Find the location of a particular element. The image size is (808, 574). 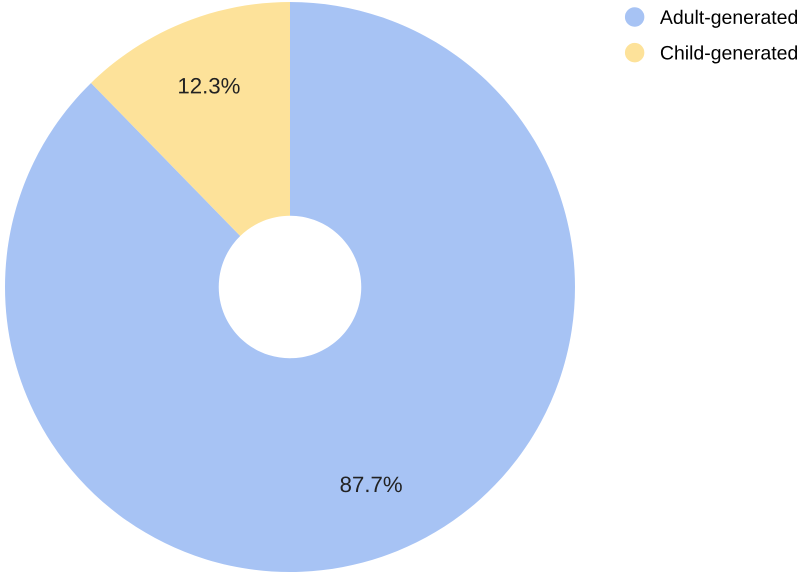

legend-label: Child-generated is located at coordinates (729, 54).